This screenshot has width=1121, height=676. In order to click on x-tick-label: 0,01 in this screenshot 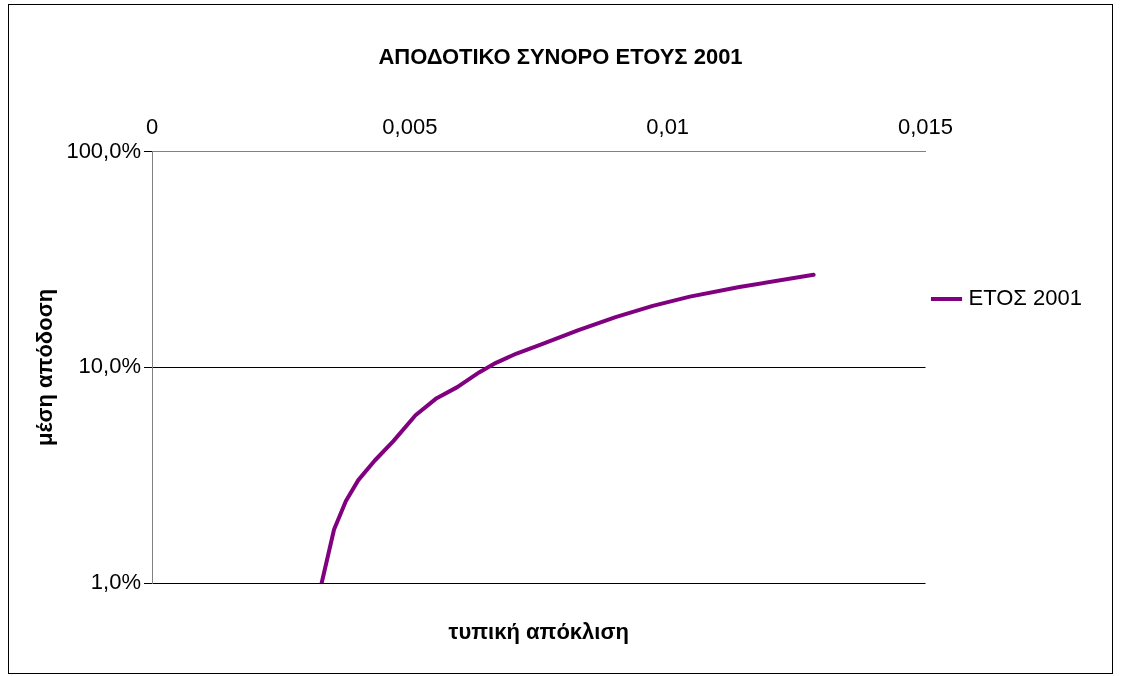, I will do `click(668, 126)`.